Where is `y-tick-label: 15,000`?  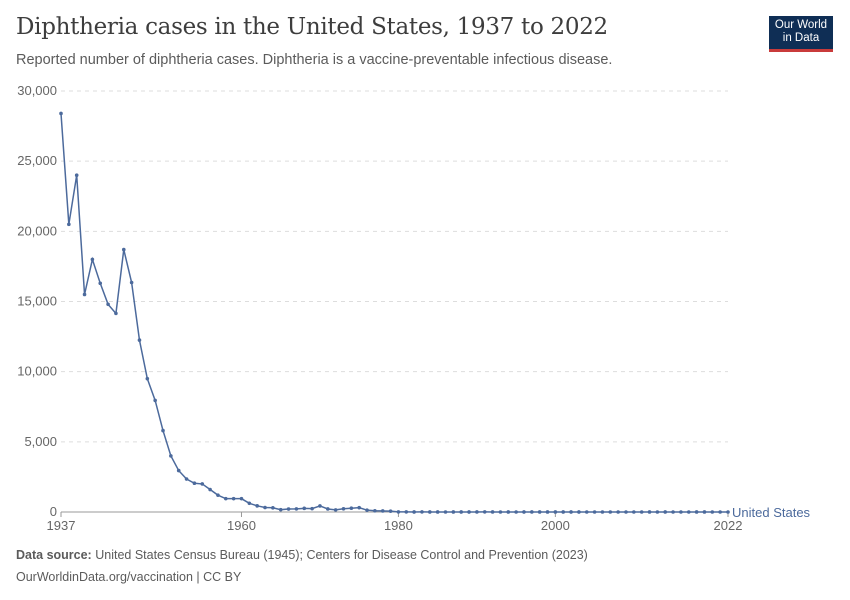
y-tick-label: 15,000 is located at coordinates (37, 301).